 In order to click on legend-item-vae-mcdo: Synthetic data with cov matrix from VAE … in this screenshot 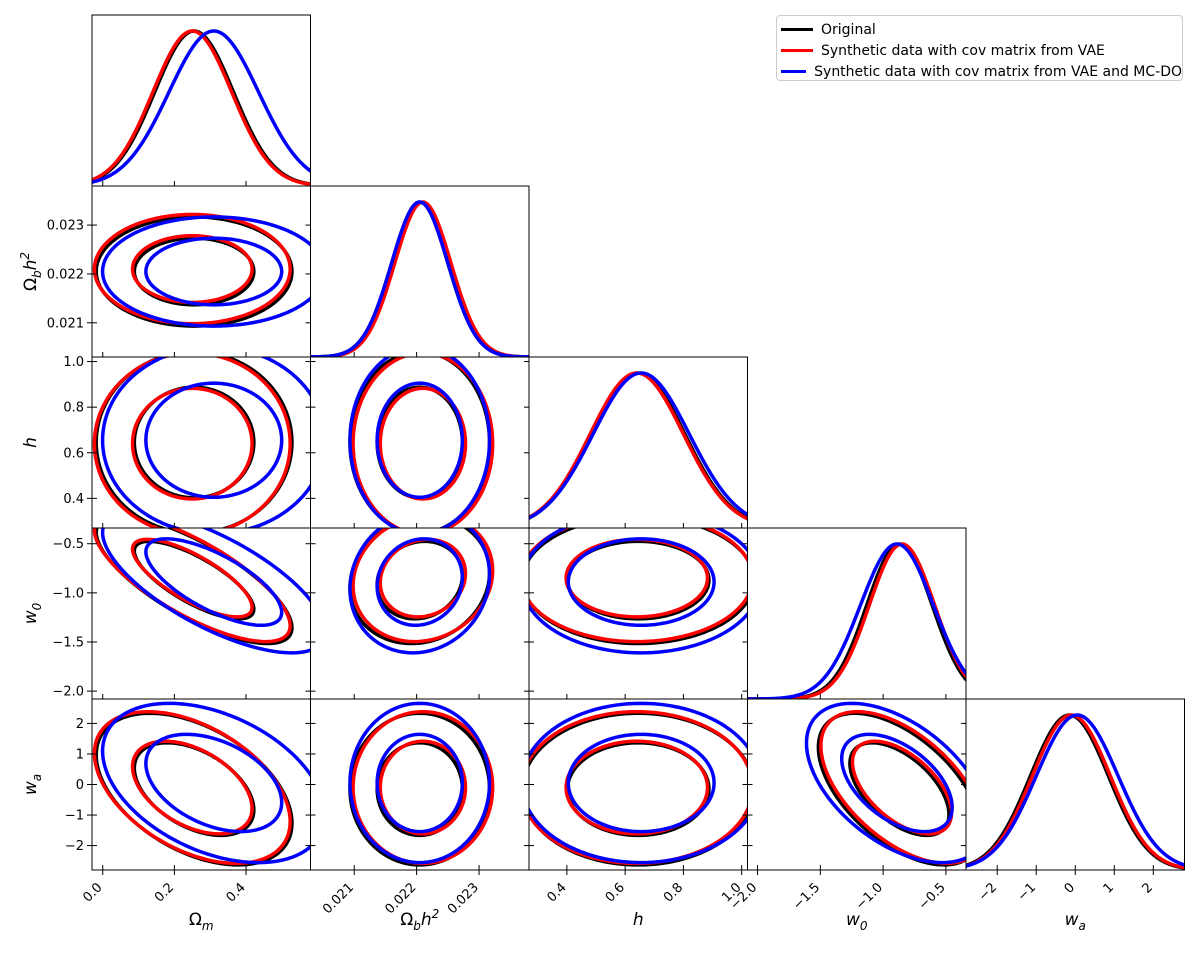, I will do `click(980, 71)`.